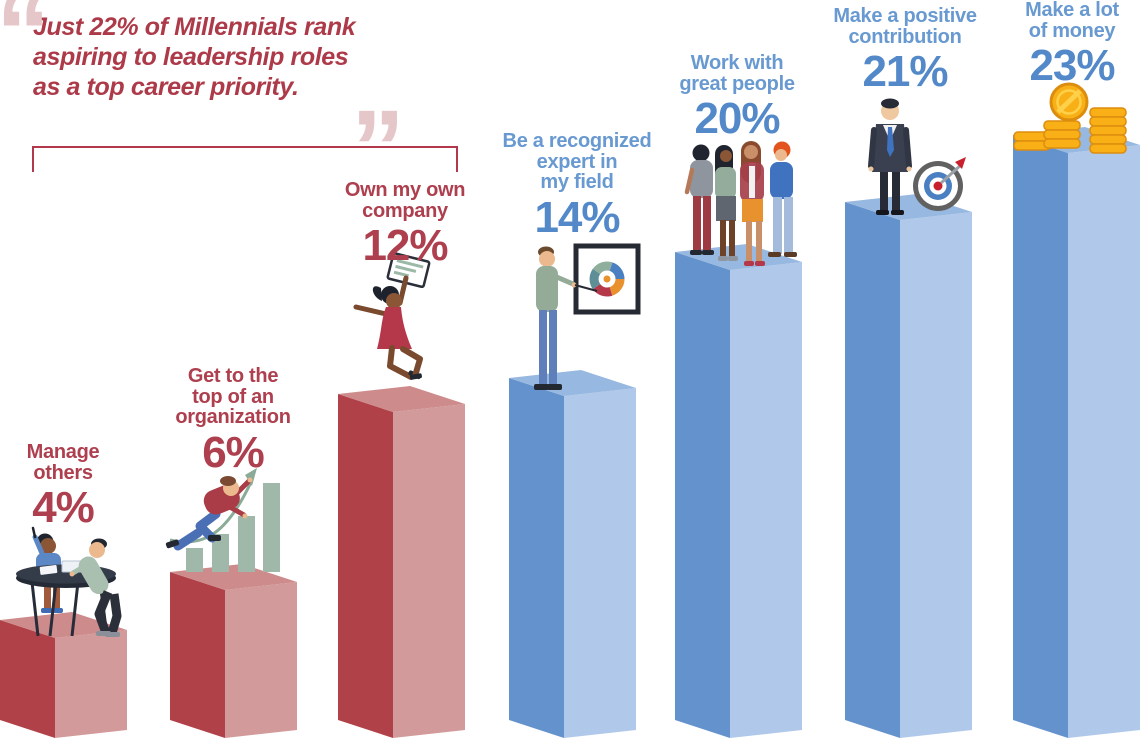  Describe the element at coordinates (112, 634) in the screenshot. I see `man-shoe` at that location.